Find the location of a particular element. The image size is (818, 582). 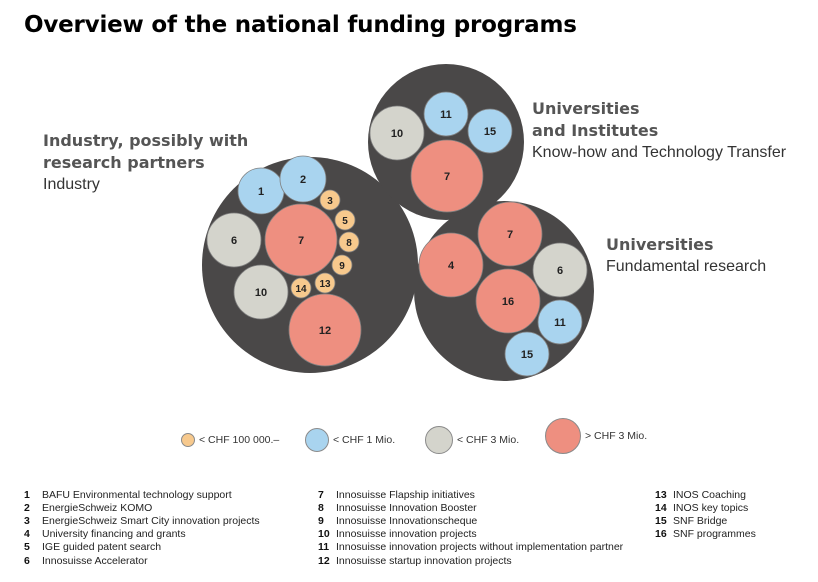

program-bubble-2: 2 is located at coordinates (303, 179).